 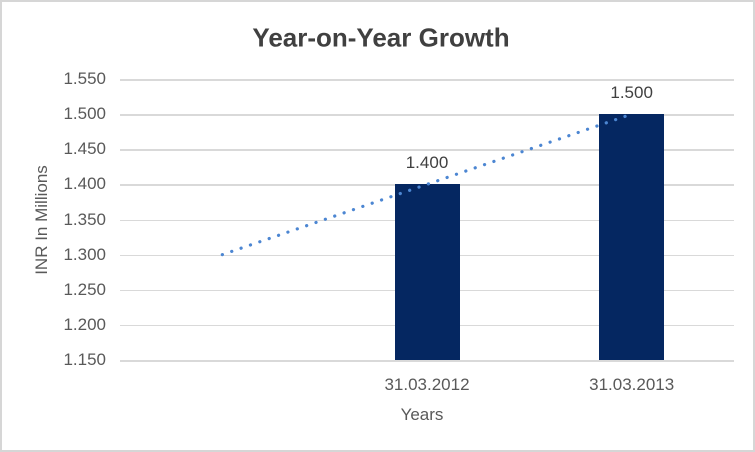 I want to click on x-tick-label: 31.03.2013, so click(x=632, y=384).